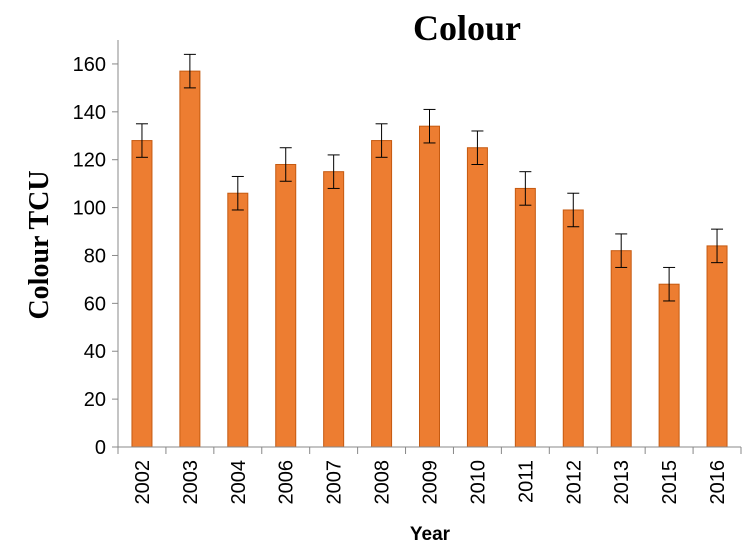 This screenshot has width=746, height=550. Describe the element at coordinates (467, 28) in the screenshot. I see `chart-title: Colour` at that location.